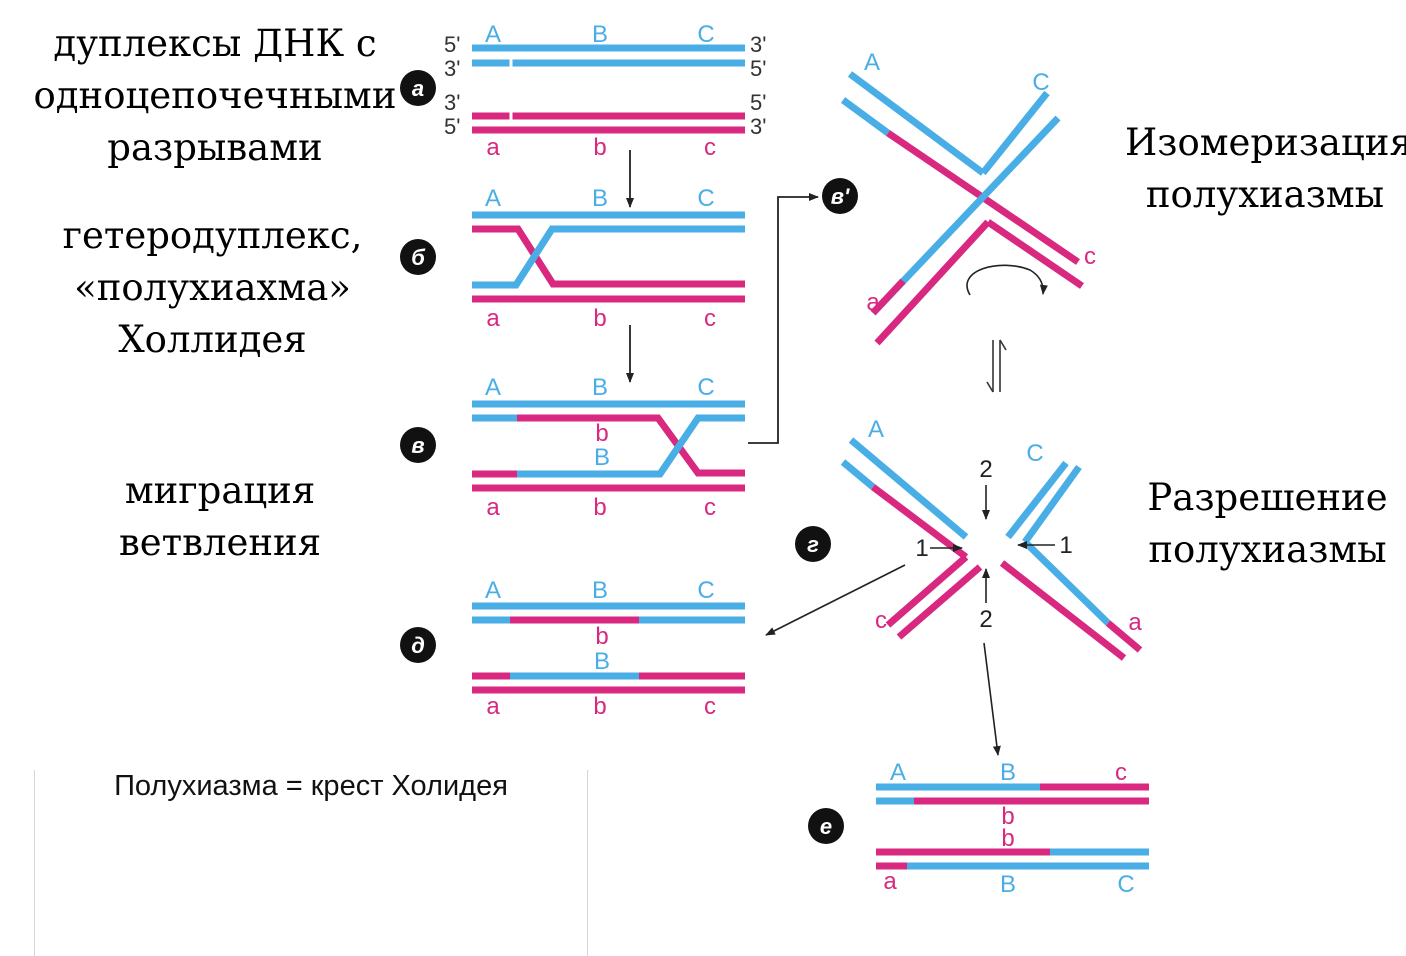  I want to click on step-g-badge, so click(813, 544).